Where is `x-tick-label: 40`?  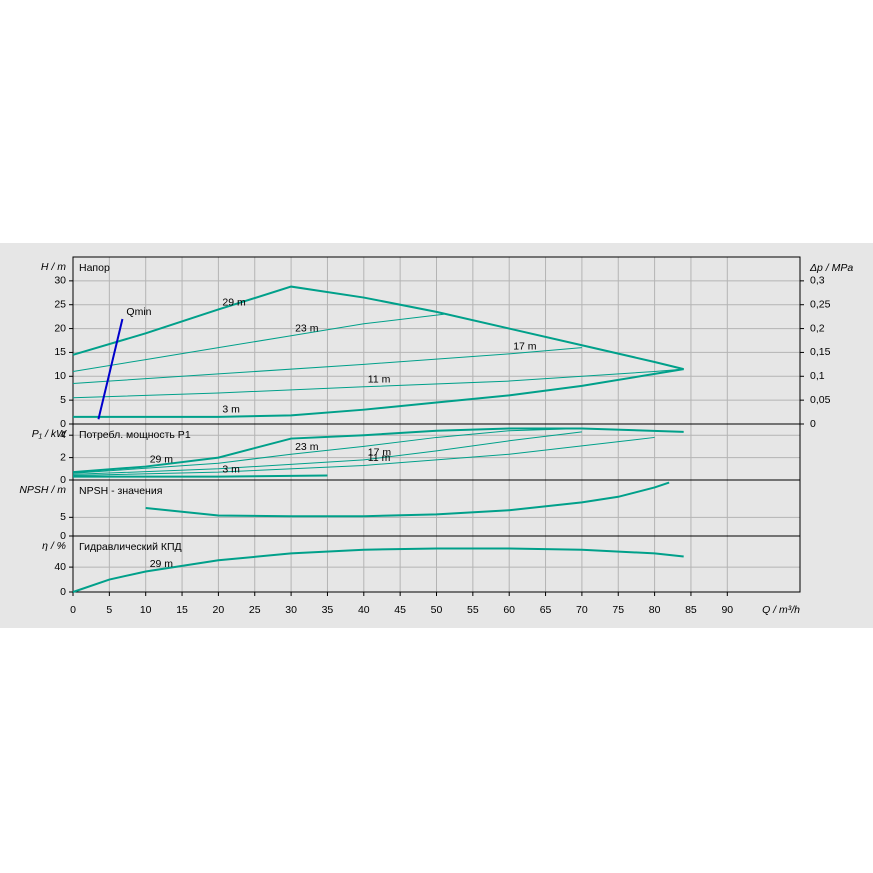
x-tick-label: 40 is located at coordinates (364, 610).